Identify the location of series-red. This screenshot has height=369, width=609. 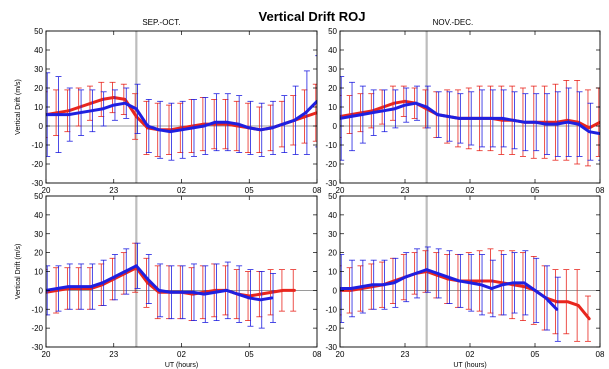
(181, 119).